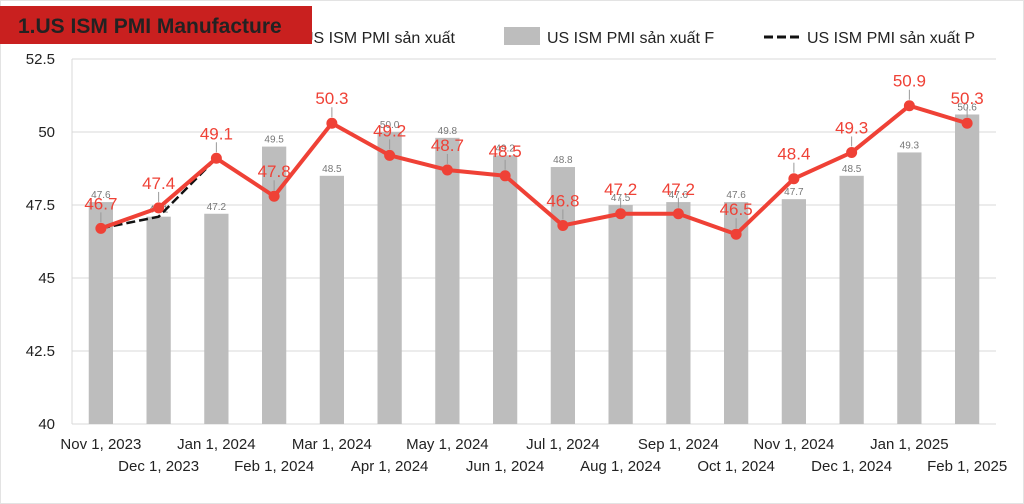 This screenshot has height=504, width=1024. Describe the element at coordinates (40, 242) in the screenshot. I see `y-axis-ticks: 40 42.5 45 47.5 50 52.5` at that location.